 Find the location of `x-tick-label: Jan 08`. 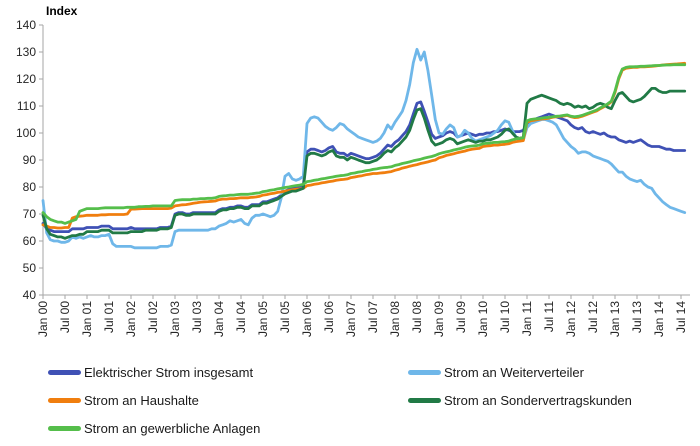

x-tick-label: Jan 08 is located at coordinates (395, 319).